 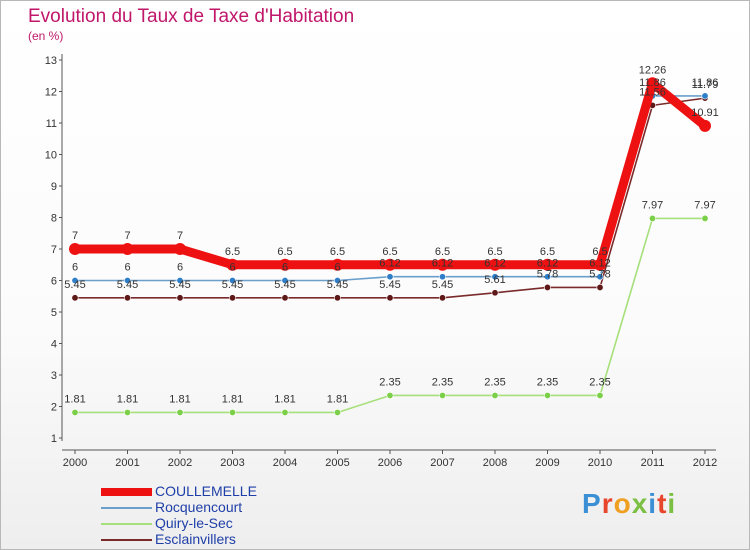 What do you see at coordinates (127, 463) in the screenshot?
I see `x-tick-label: 2001` at bounding box center [127, 463].